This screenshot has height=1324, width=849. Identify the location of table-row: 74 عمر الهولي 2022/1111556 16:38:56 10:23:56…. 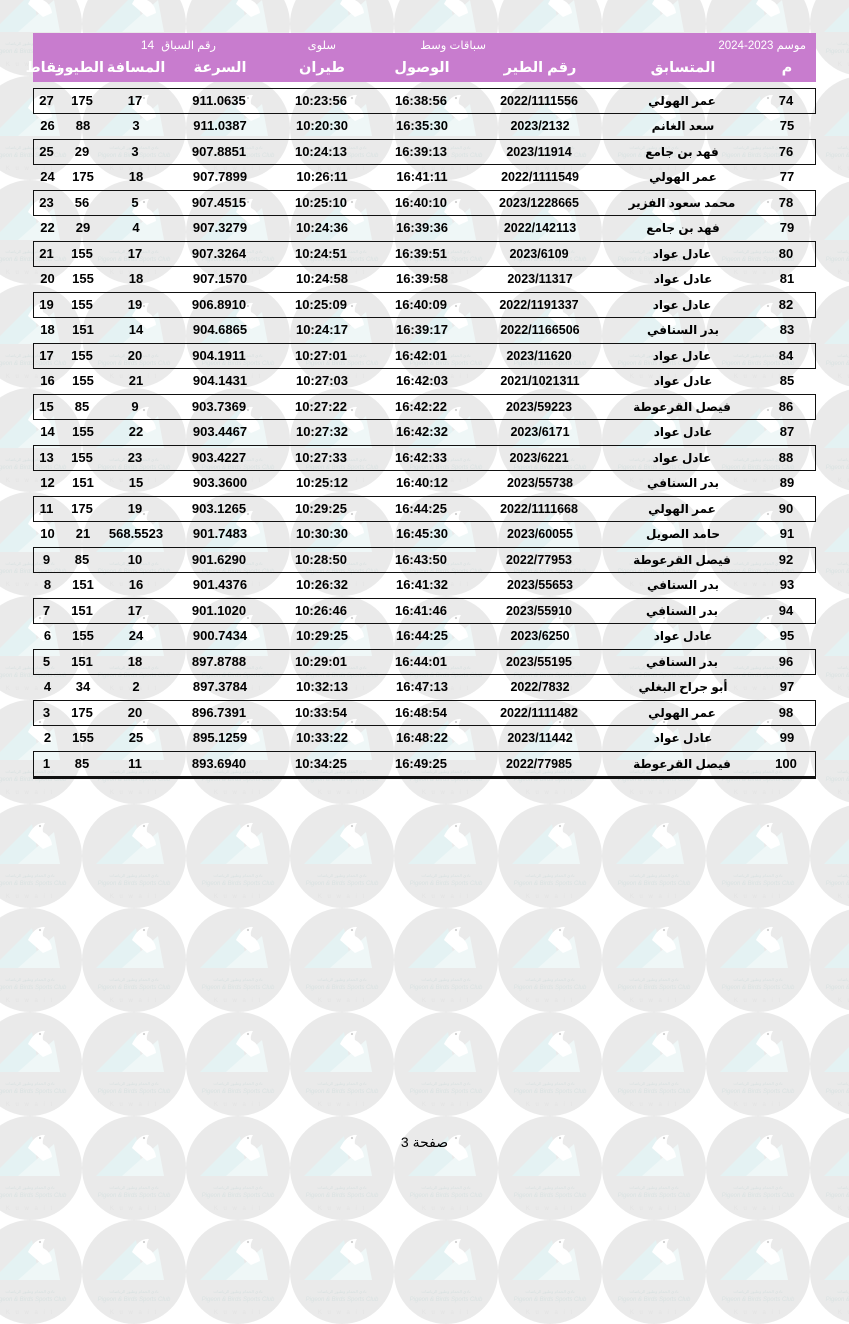
(424, 101).